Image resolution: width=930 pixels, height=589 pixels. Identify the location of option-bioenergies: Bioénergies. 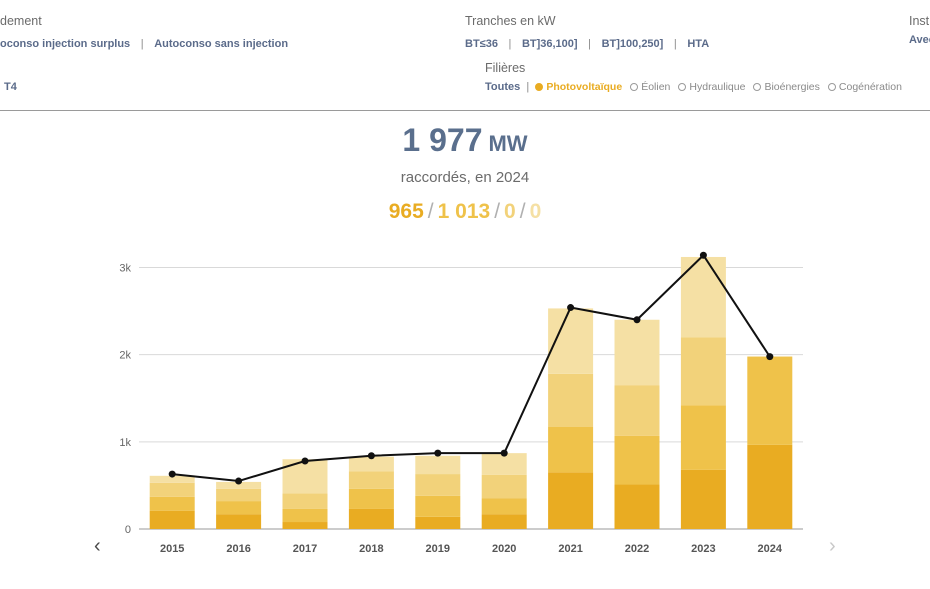
(786, 87).